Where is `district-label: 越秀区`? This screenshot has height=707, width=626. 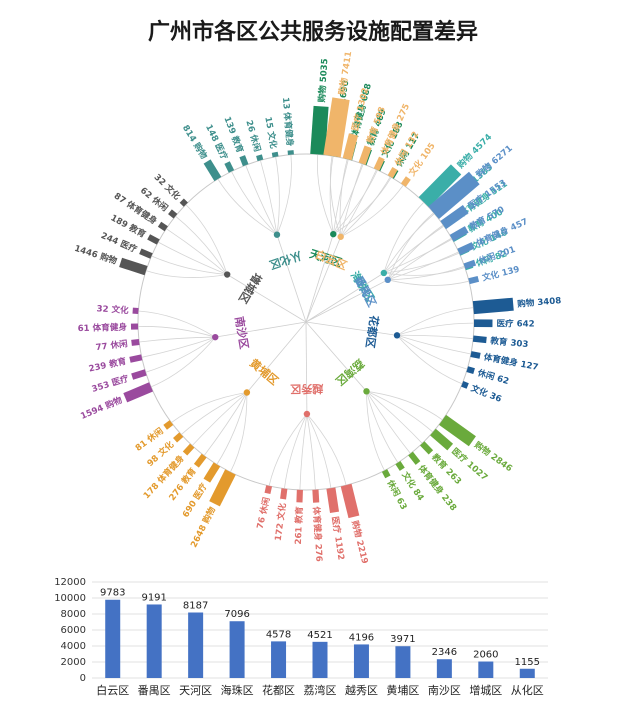
district-label: 越秀区 is located at coordinates (307, 389).